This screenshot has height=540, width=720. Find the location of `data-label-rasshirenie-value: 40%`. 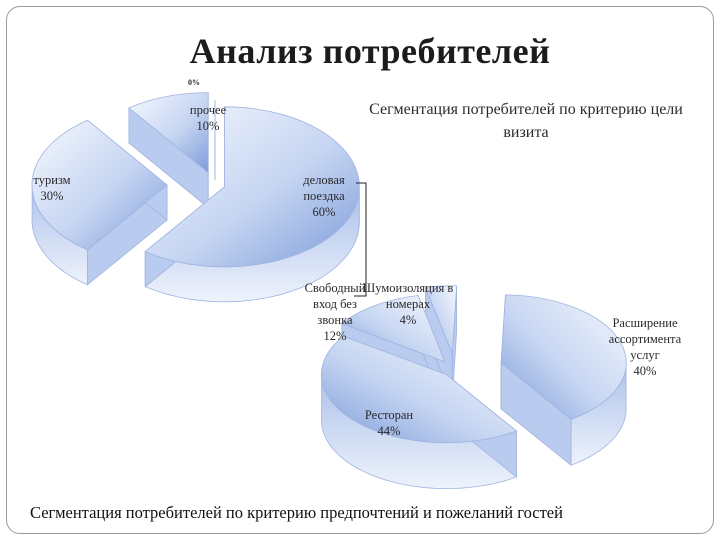

data-label-rasshirenie-value: 40% is located at coordinates (645, 371).